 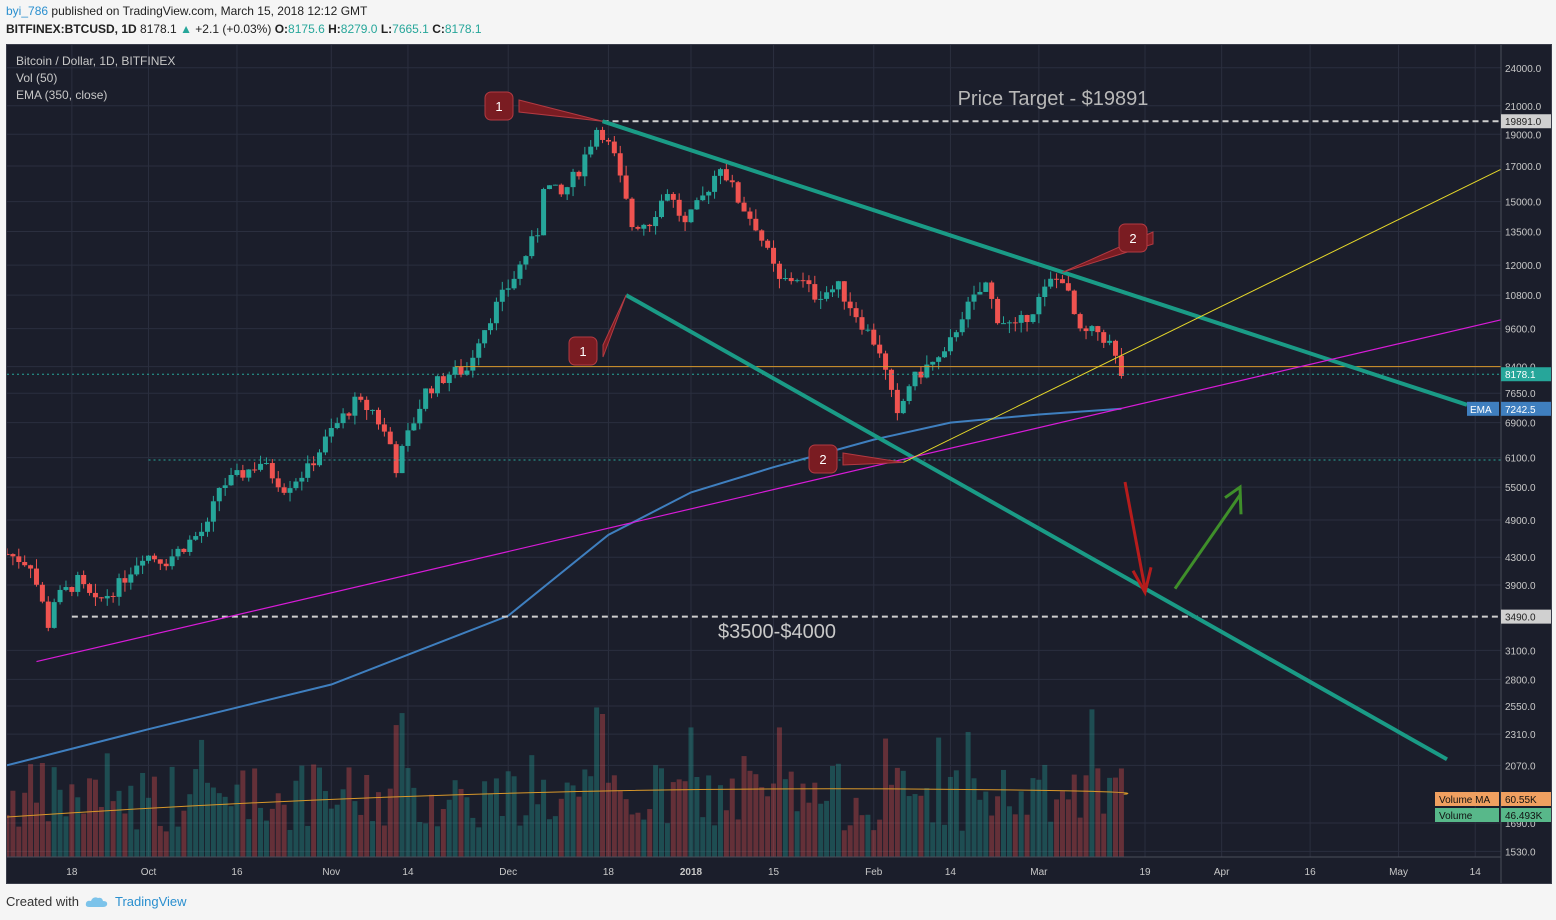 I want to click on volume-bars, so click(x=566, y=782).